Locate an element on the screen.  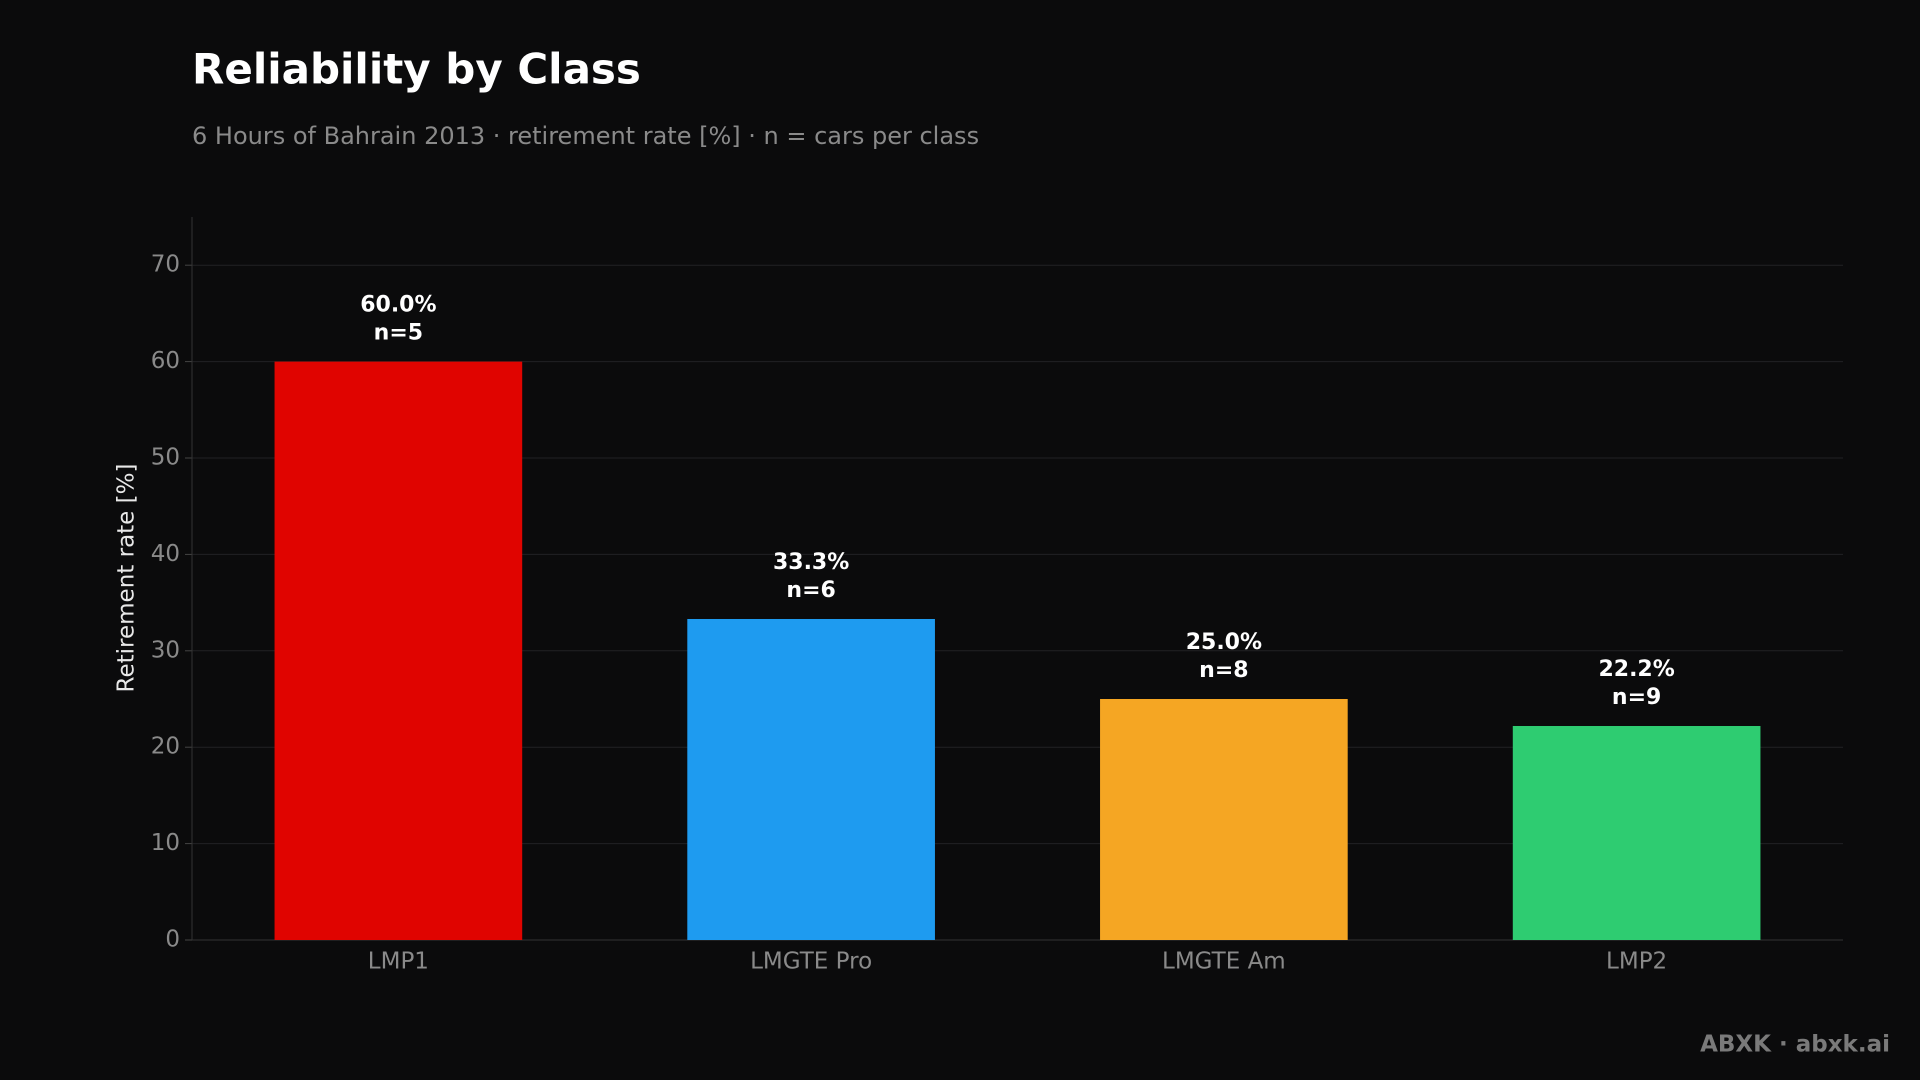
y-tick-label: 60 is located at coordinates (165, 361).